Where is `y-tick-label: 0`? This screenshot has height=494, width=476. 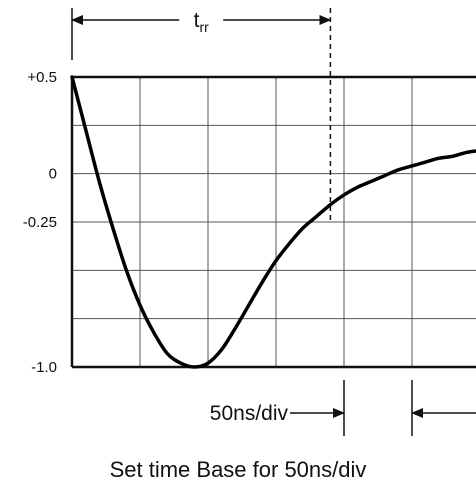
y-tick-label: 0 is located at coordinates (53, 174).